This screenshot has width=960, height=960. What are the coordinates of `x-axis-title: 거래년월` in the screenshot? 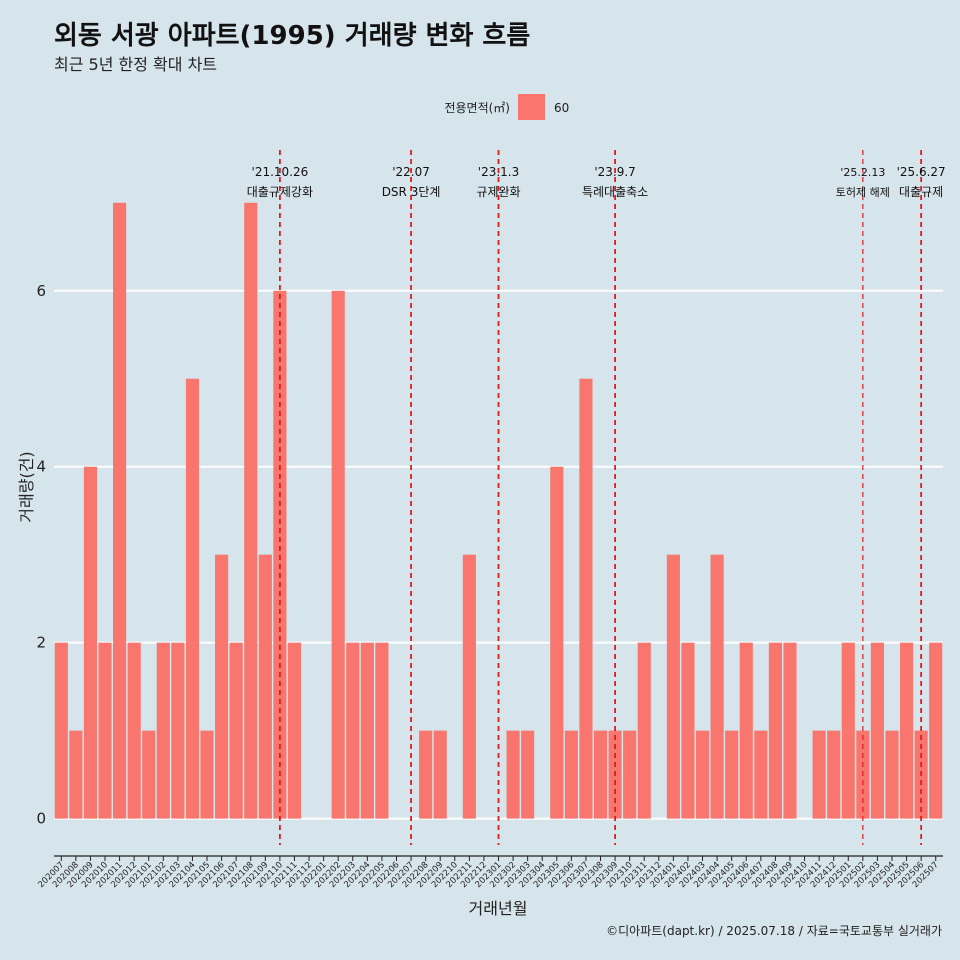 It's located at (498, 908).